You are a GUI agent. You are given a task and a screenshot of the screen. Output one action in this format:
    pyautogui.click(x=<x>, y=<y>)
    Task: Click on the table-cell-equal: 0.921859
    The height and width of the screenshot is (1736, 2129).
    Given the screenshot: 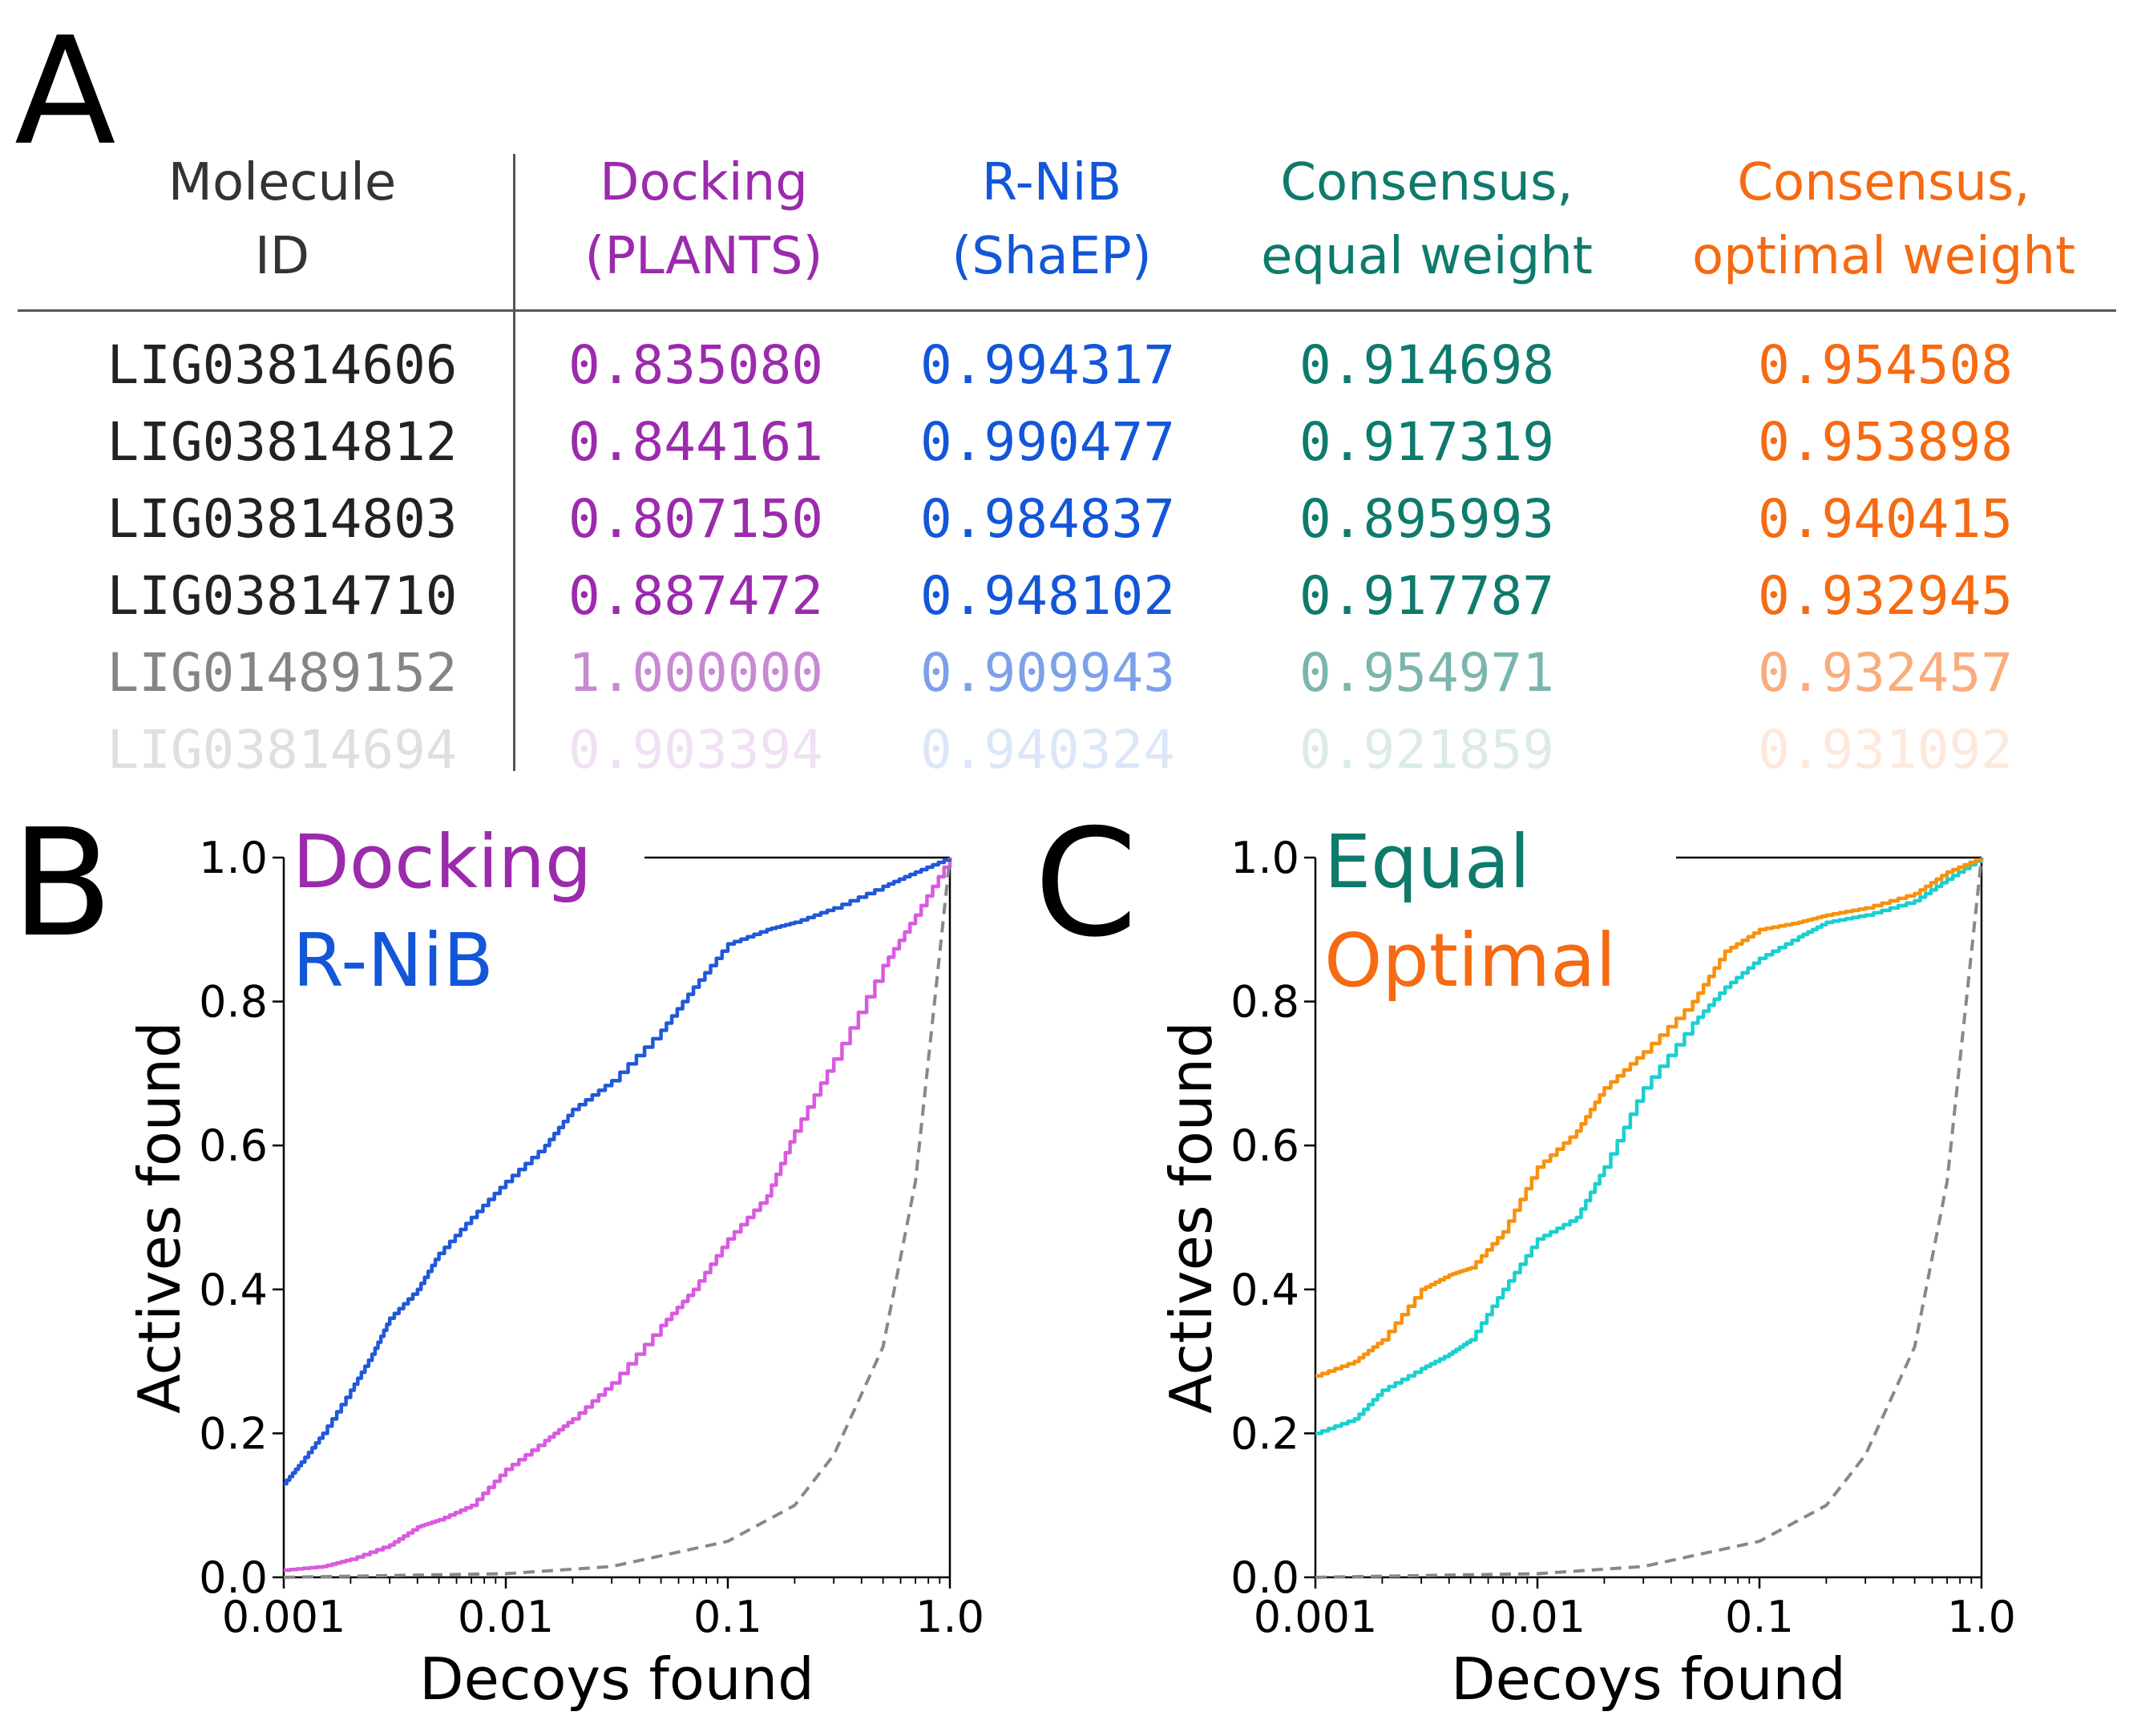 What is the action you would take?
    pyautogui.click(x=1426, y=750)
    